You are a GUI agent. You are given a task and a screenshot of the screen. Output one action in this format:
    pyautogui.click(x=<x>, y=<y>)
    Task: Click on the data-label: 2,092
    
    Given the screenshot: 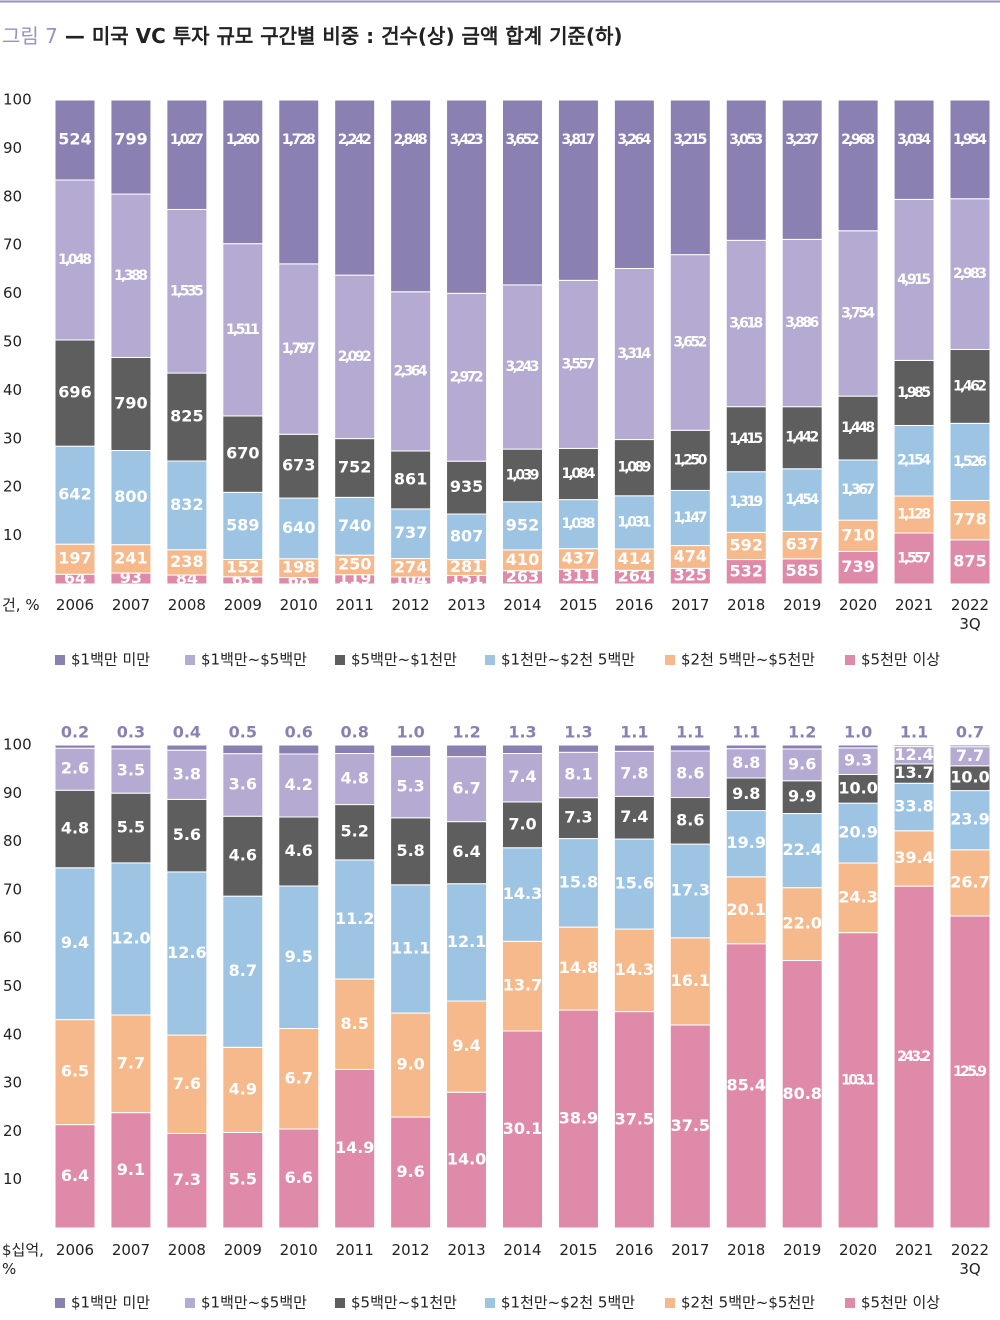 What is the action you would take?
    pyautogui.click(x=355, y=357)
    